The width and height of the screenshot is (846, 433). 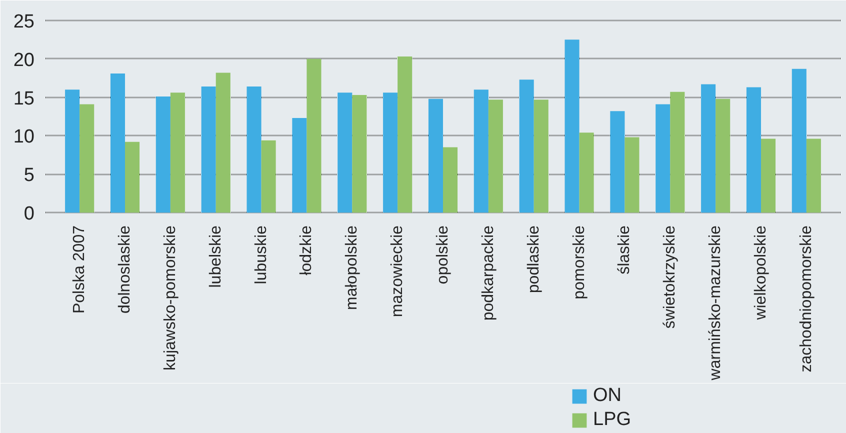 I want to click on x-tick-label: lubelskie, so click(x=215, y=256).